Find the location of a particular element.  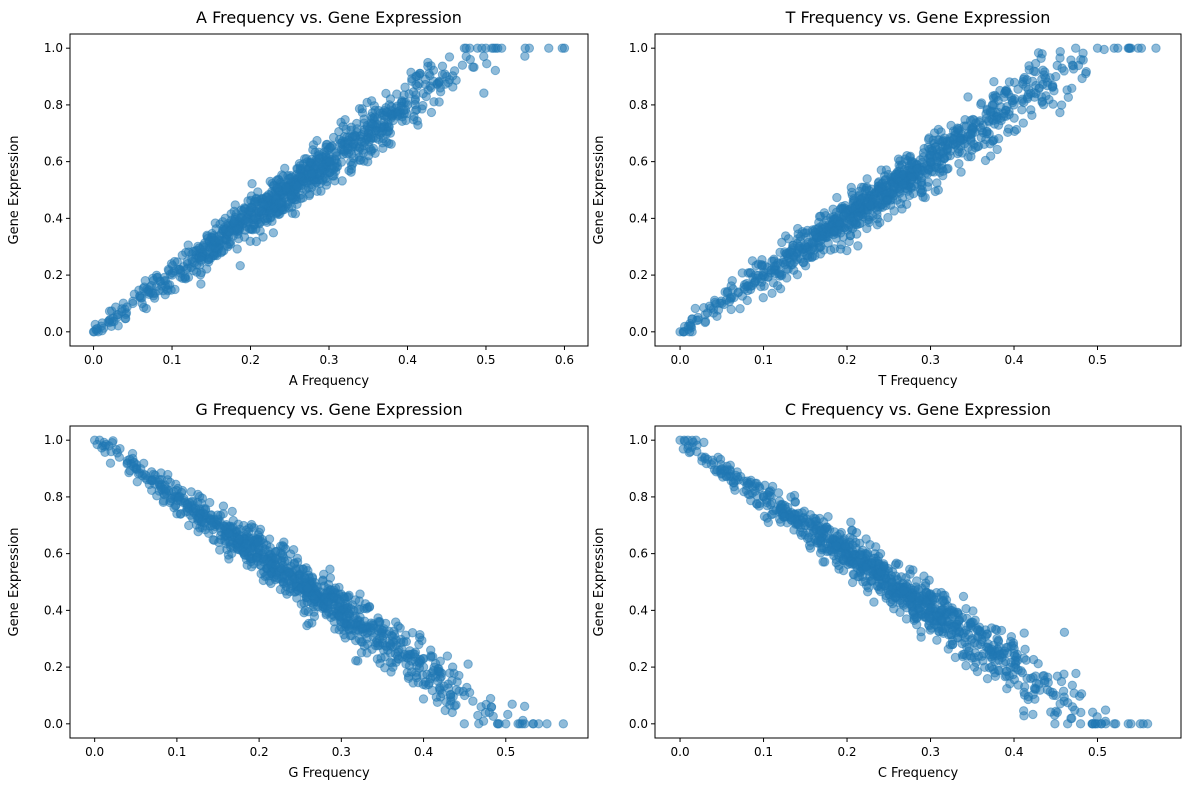

y-tick-label: 0.8 is located at coordinates (53, 497).